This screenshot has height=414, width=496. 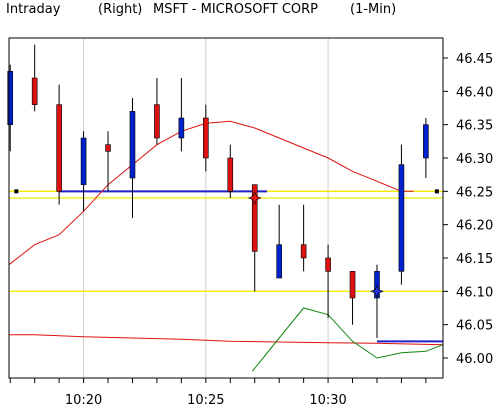 What do you see at coordinates (226, 340) in the screenshot?
I see `lower-red-line` at bounding box center [226, 340].